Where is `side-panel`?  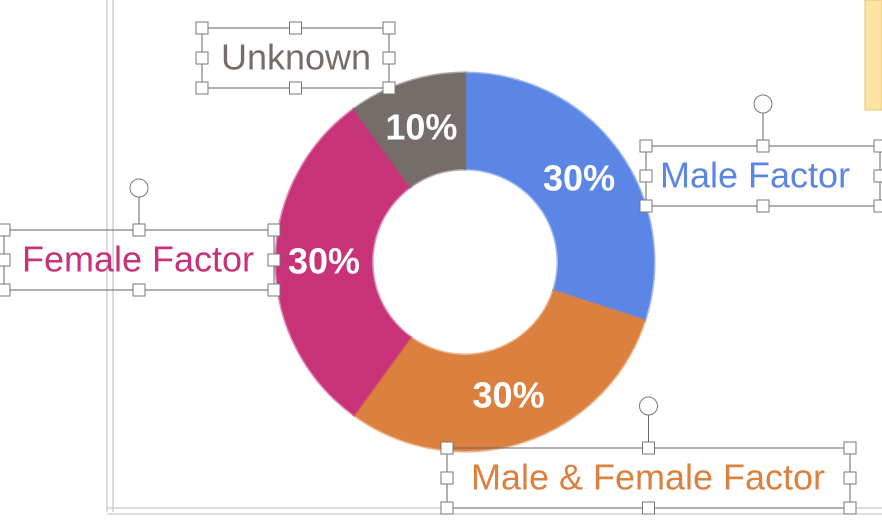
side-panel is located at coordinates (873, 55).